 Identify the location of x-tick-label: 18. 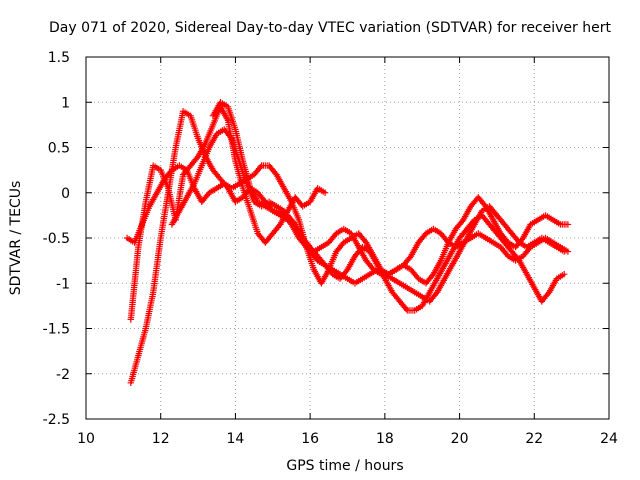
(385, 439).